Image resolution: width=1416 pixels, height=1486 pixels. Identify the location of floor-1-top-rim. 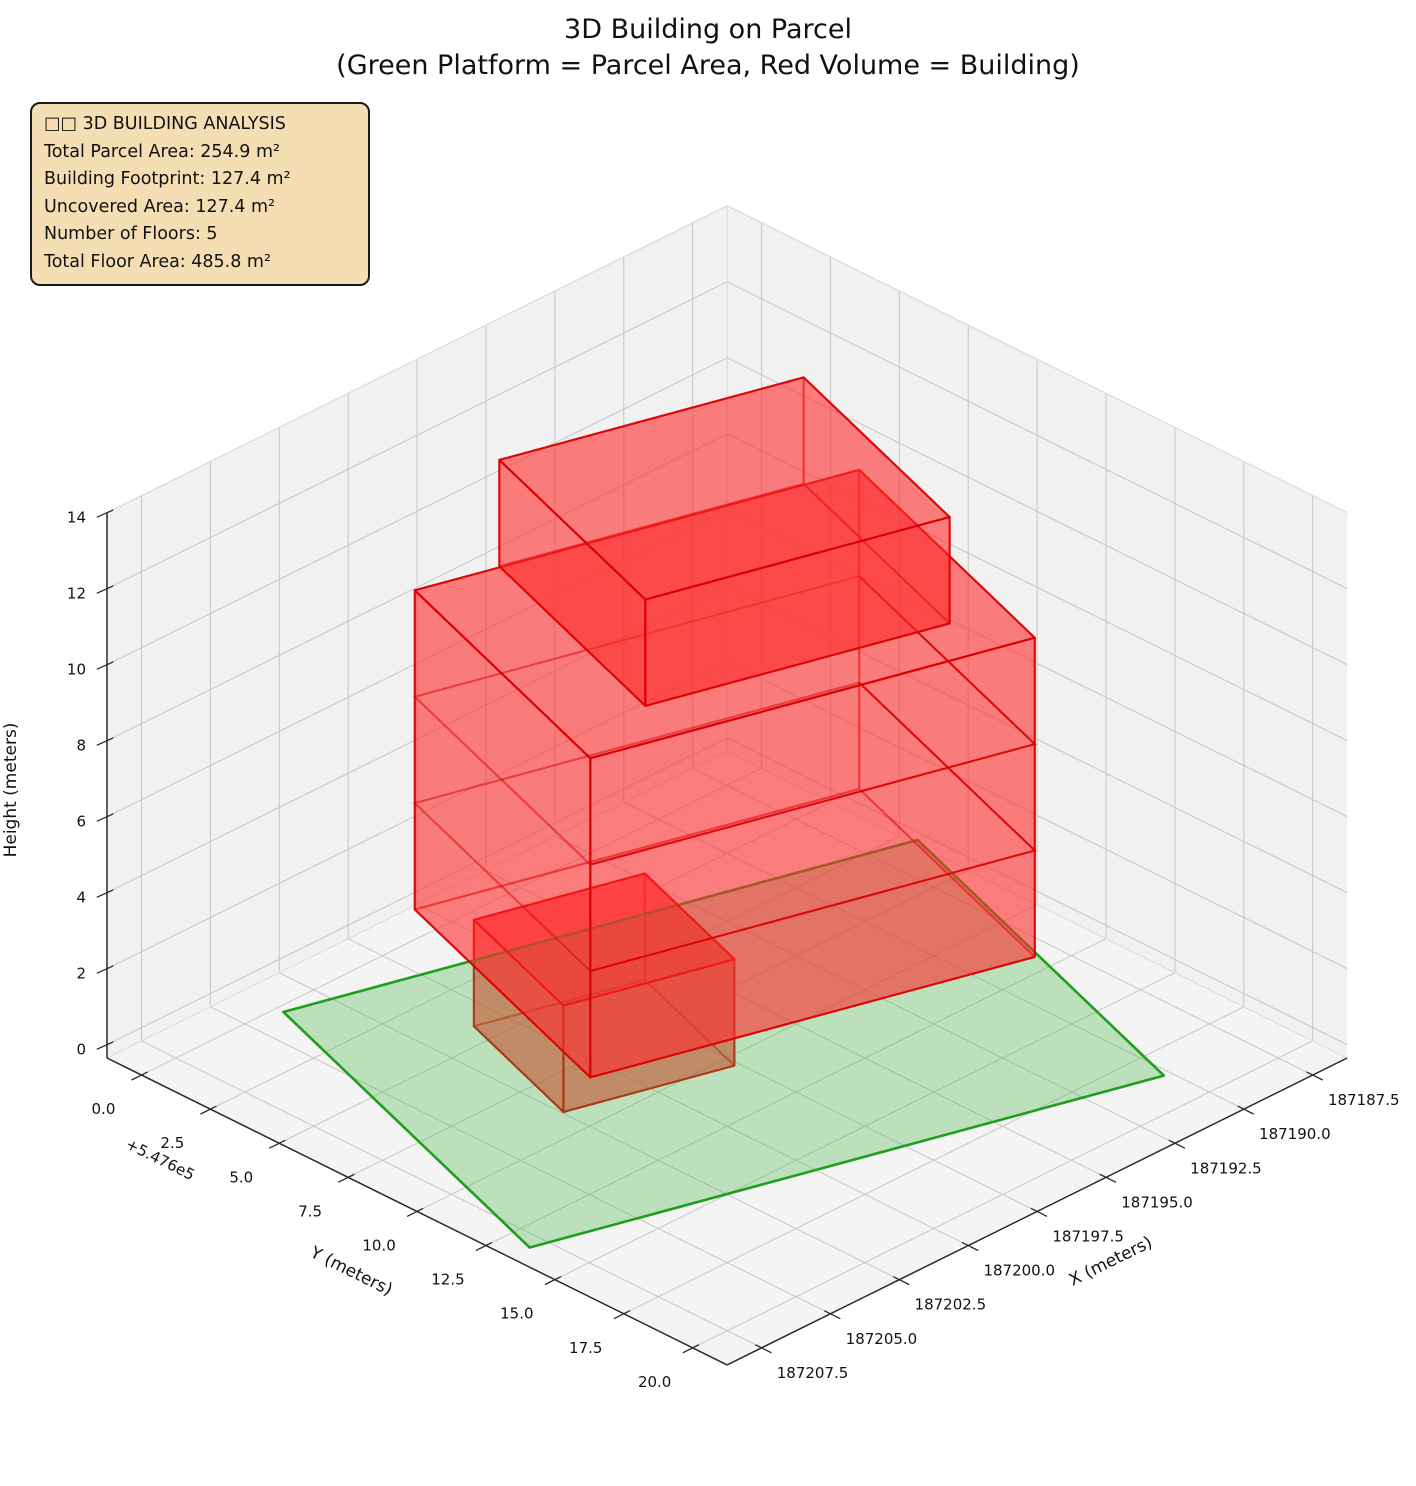
(604, 939).